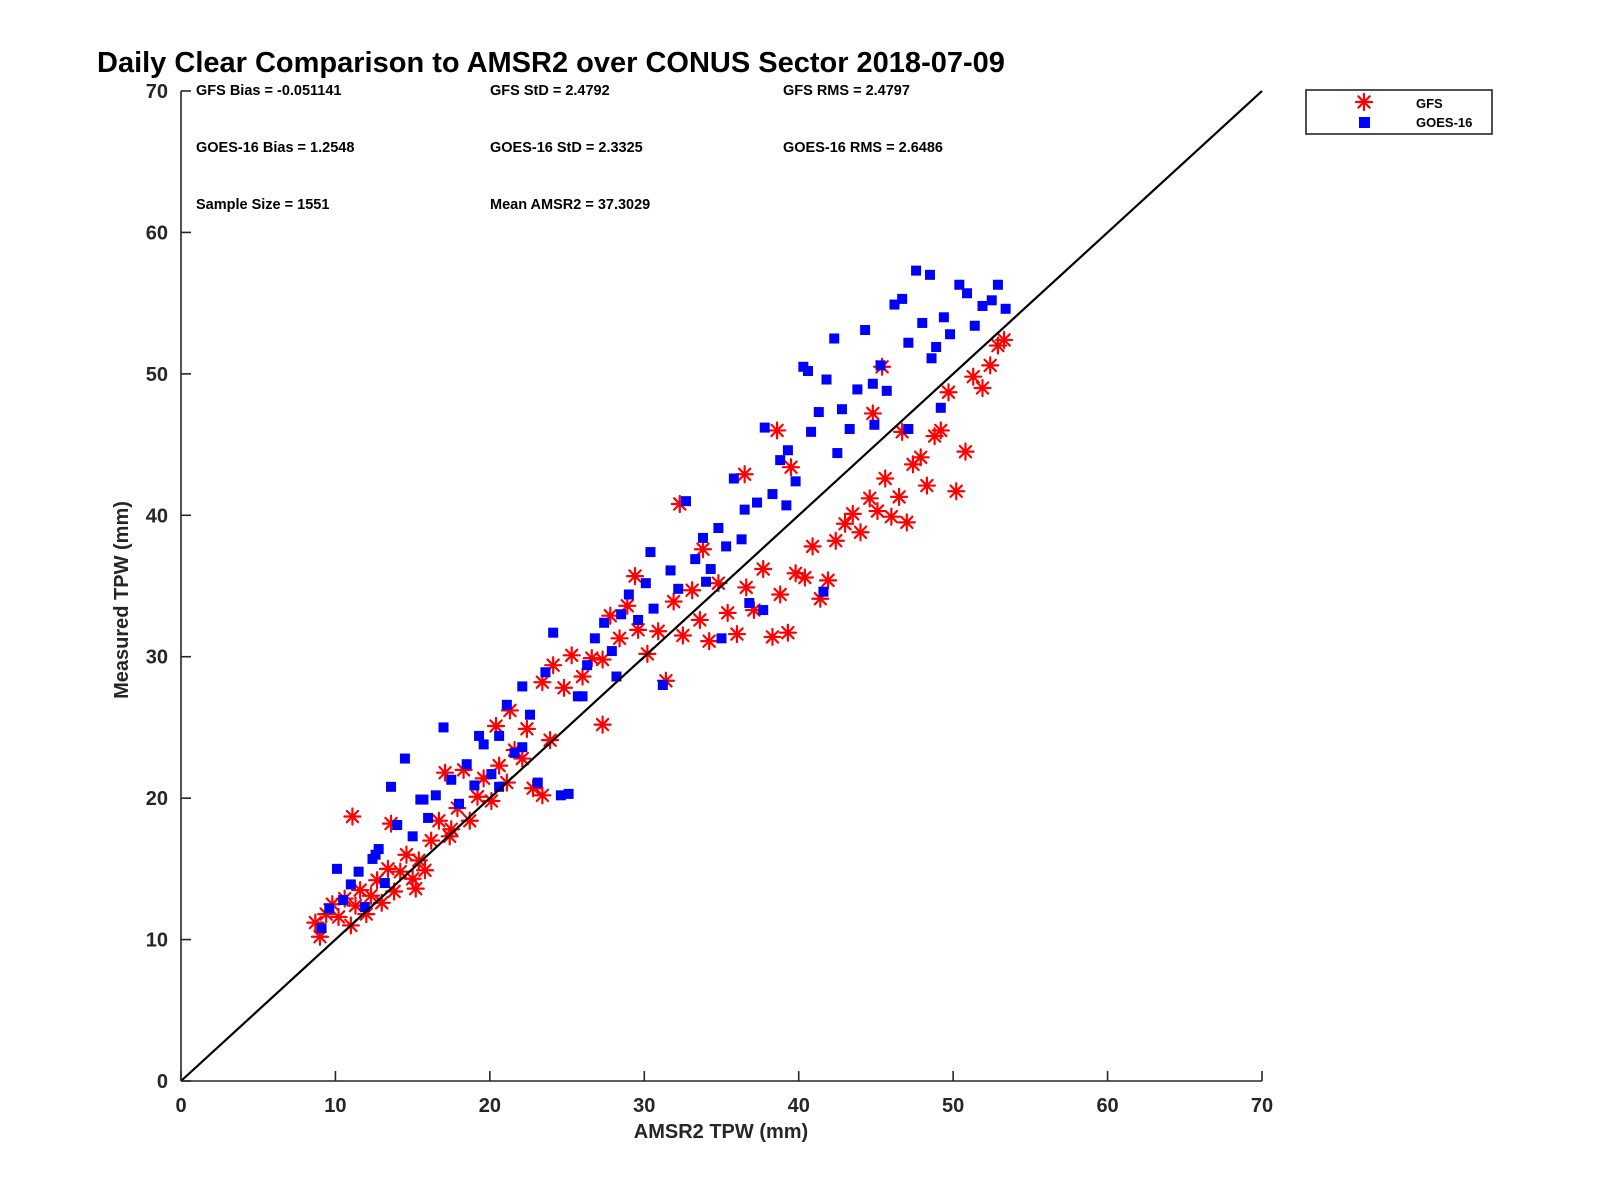 This screenshot has height=1200, width=1600. Describe the element at coordinates (644, 1106) in the screenshot. I see `x-tick-label: 30` at that location.